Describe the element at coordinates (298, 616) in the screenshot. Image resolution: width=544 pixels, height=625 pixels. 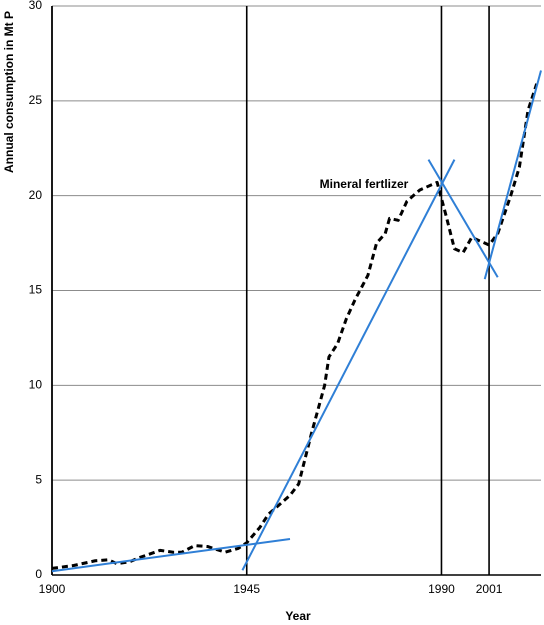
I see `x-axis-label: Year` at that location.